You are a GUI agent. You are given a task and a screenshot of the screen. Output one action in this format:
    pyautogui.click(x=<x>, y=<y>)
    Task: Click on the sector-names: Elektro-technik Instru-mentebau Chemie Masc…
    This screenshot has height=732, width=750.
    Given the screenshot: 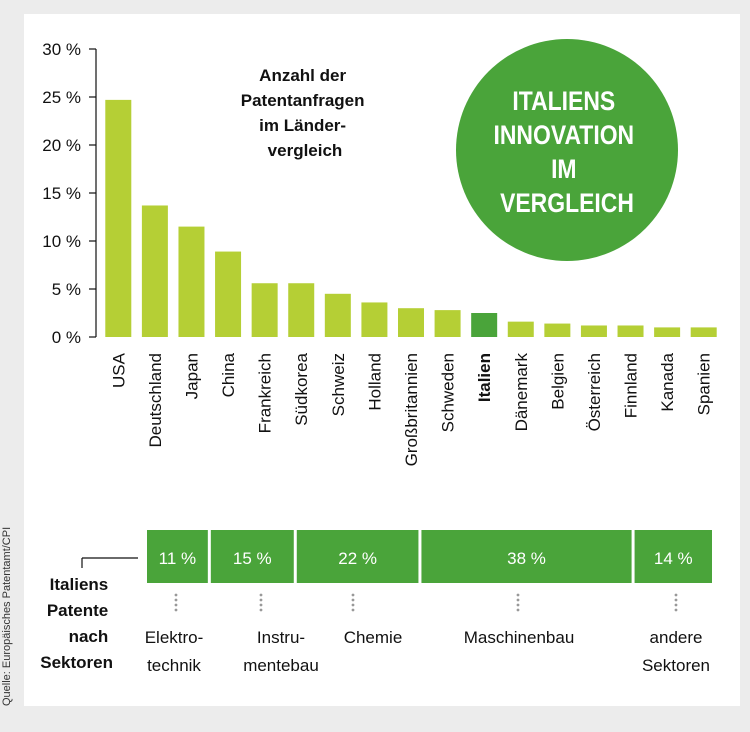 What is the action you would take?
    pyautogui.click(x=427, y=634)
    